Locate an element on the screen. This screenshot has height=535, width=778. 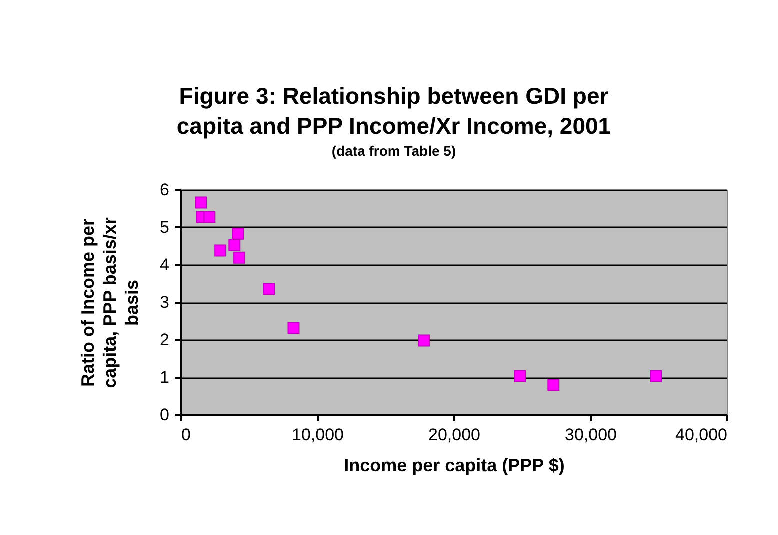
y-tick-label: 1 is located at coordinates (165, 377).